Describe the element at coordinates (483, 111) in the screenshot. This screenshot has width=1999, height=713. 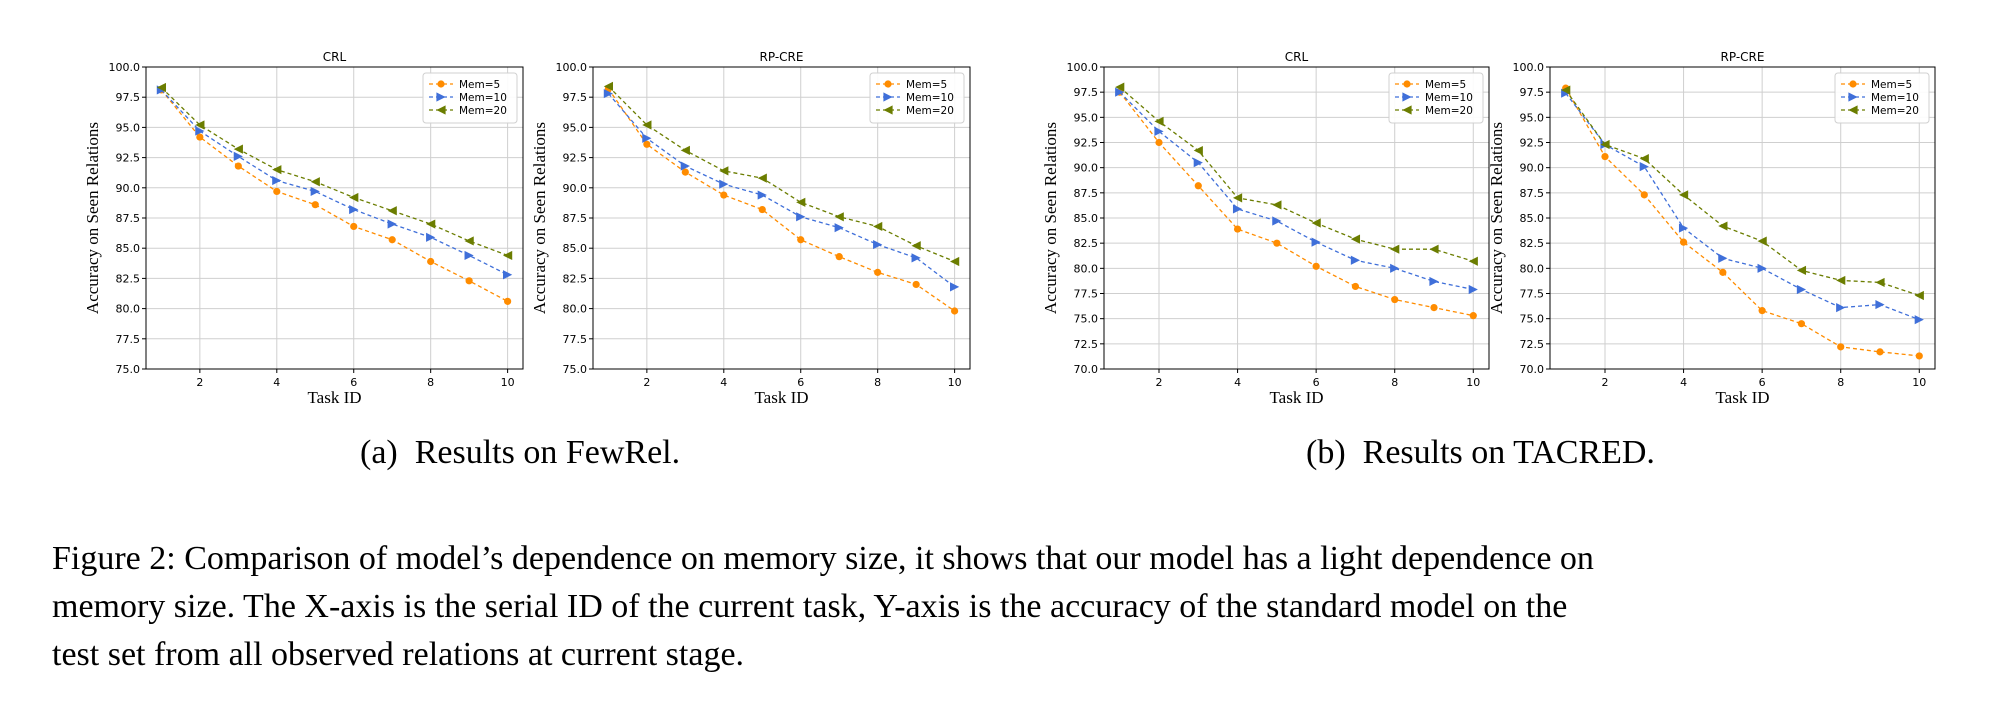
I see `legend-label-mem-20: Mem=20` at that location.